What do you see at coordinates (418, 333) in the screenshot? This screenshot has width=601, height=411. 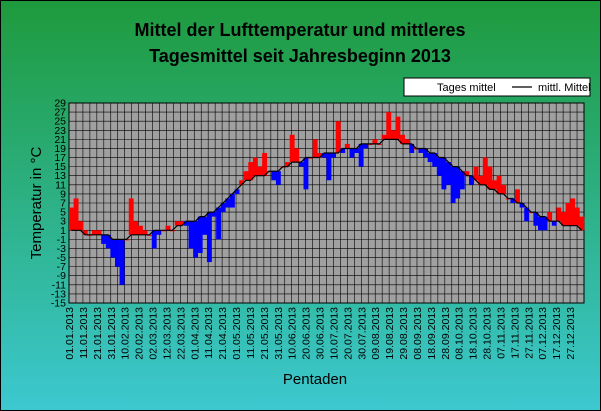 I see `x-tick-label: 08.09.2013` at bounding box center [418, 333].